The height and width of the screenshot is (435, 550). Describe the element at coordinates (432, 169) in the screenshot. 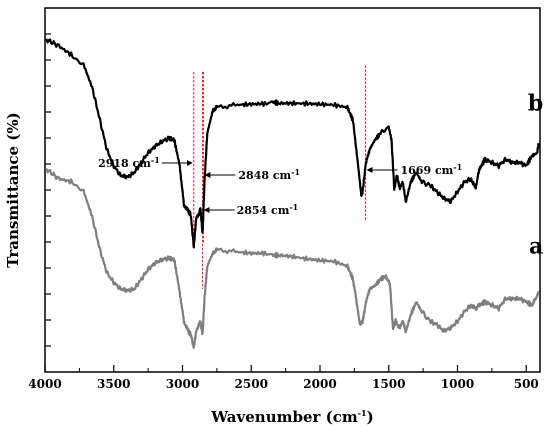

I see `annotation-label-1669: 1669 cm-1` at that location.